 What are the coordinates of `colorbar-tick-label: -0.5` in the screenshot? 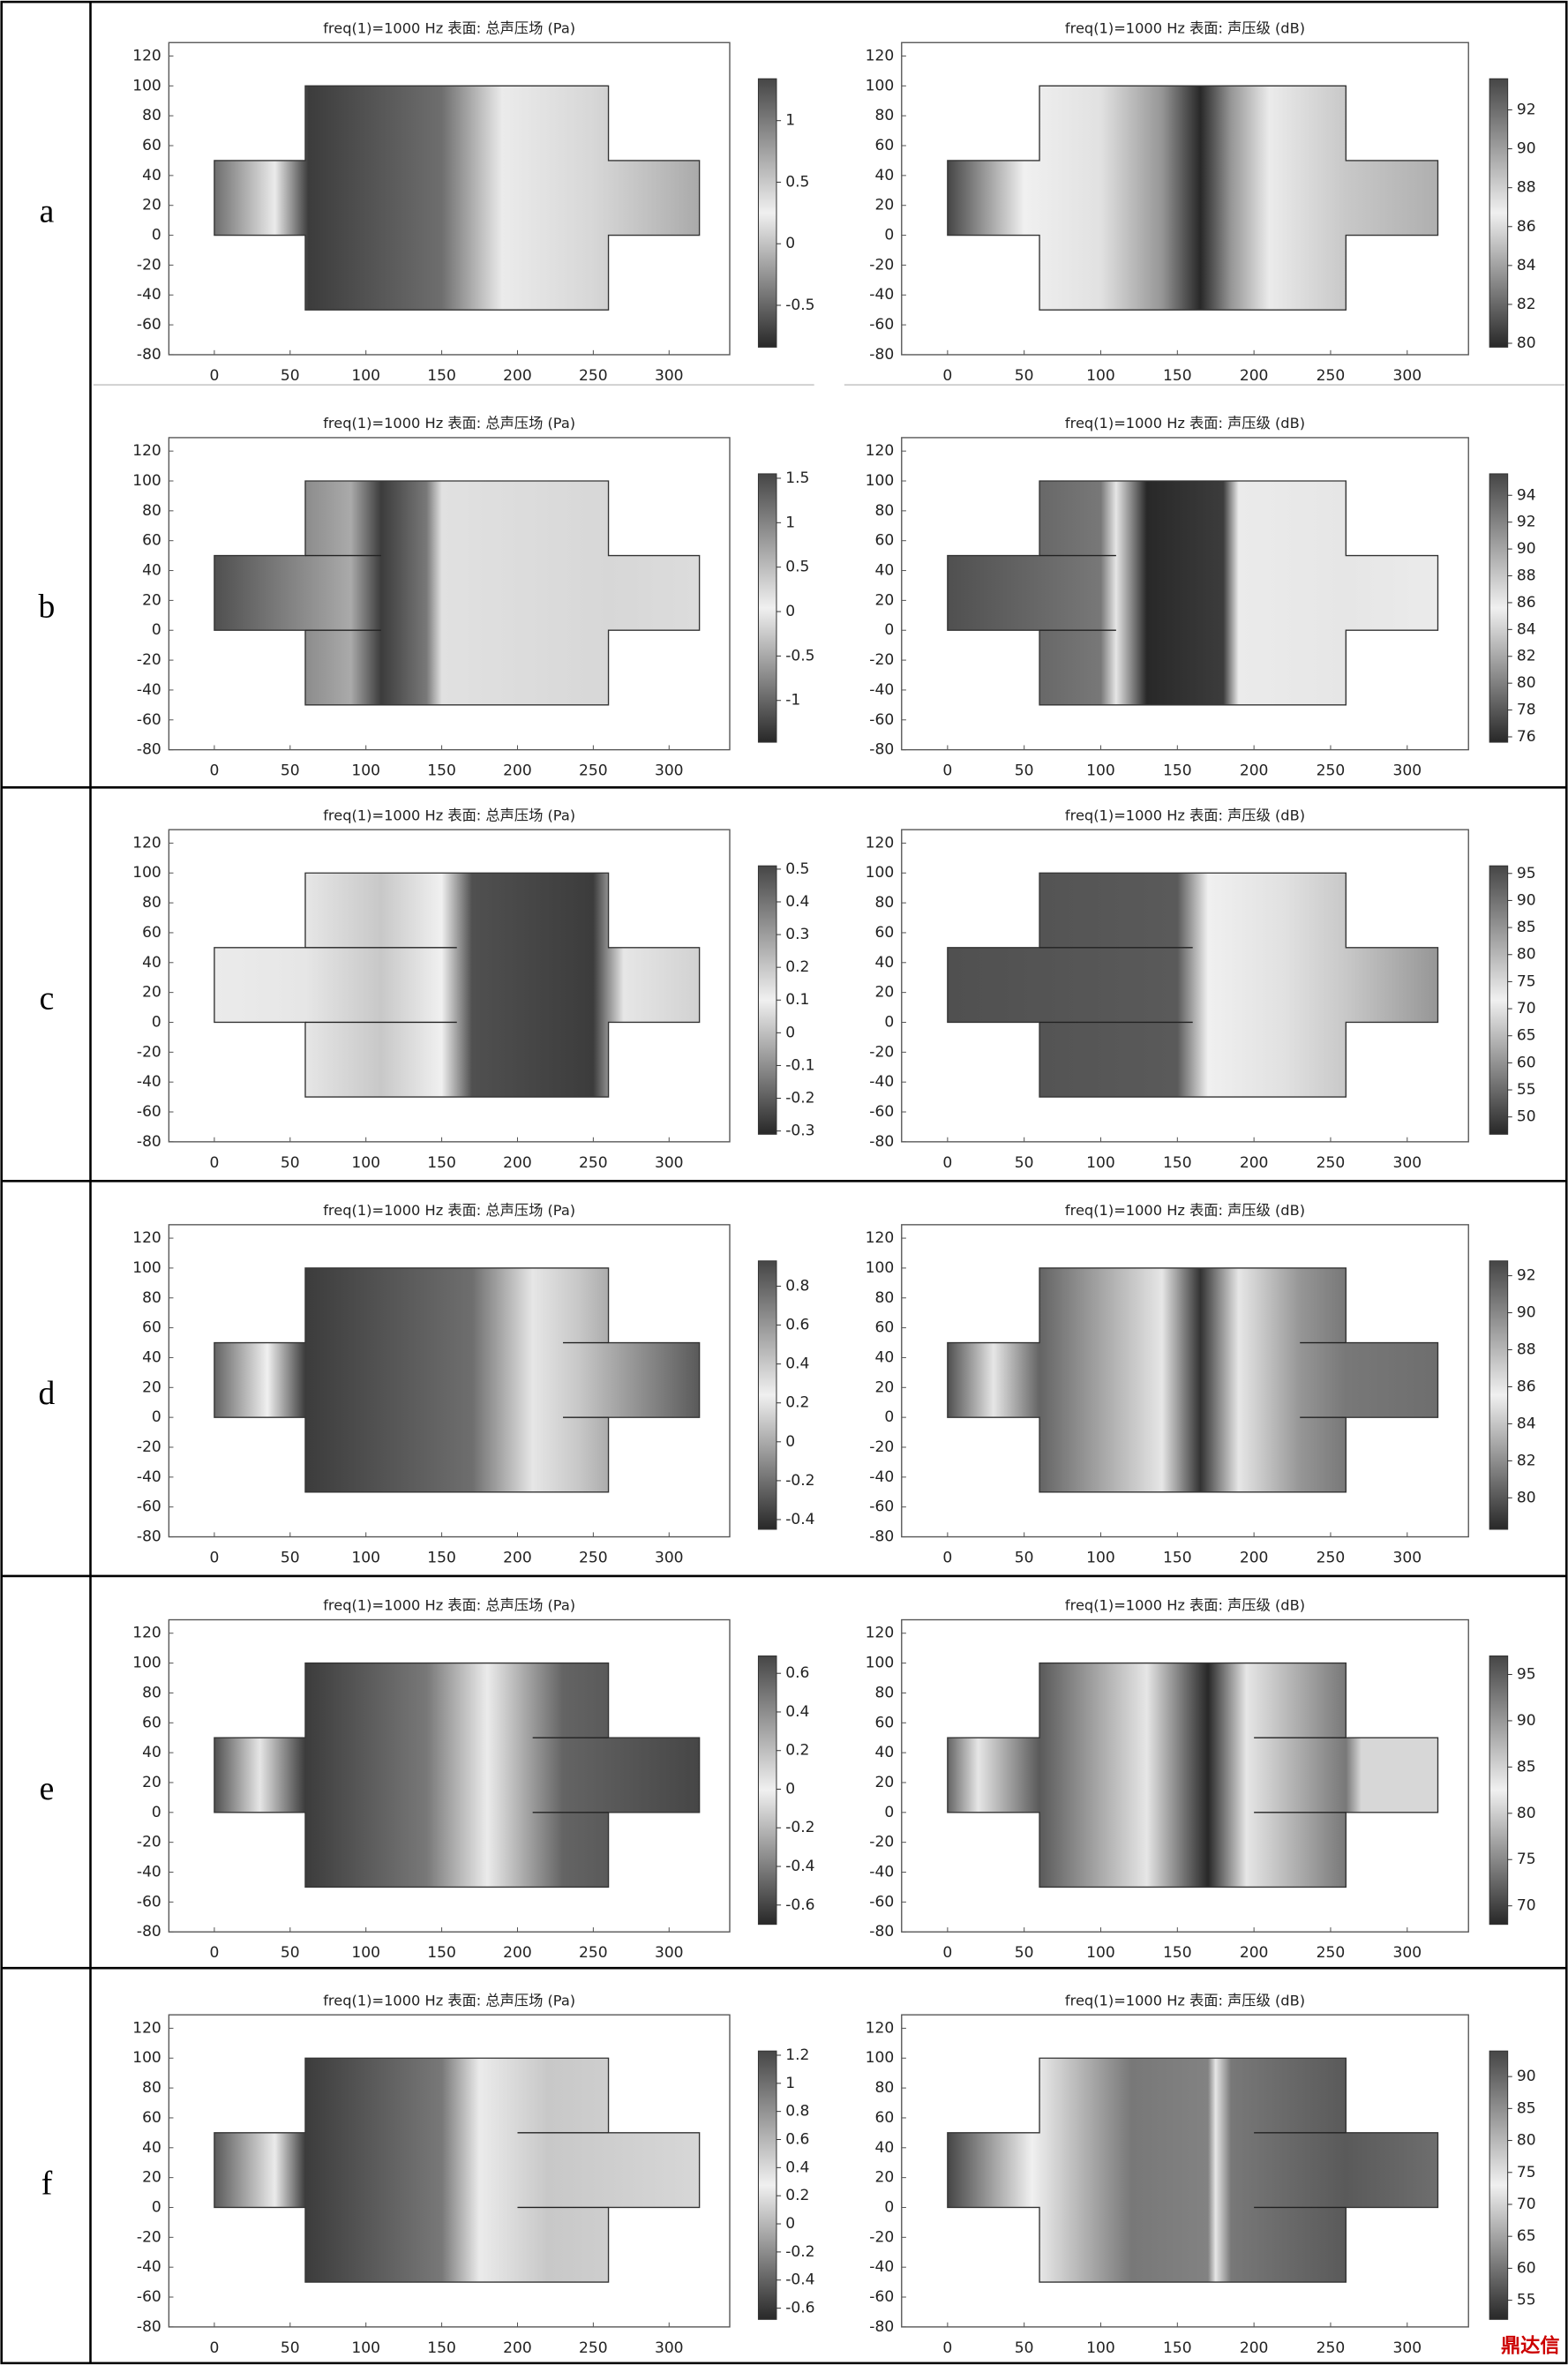 It's located at (799, 305).